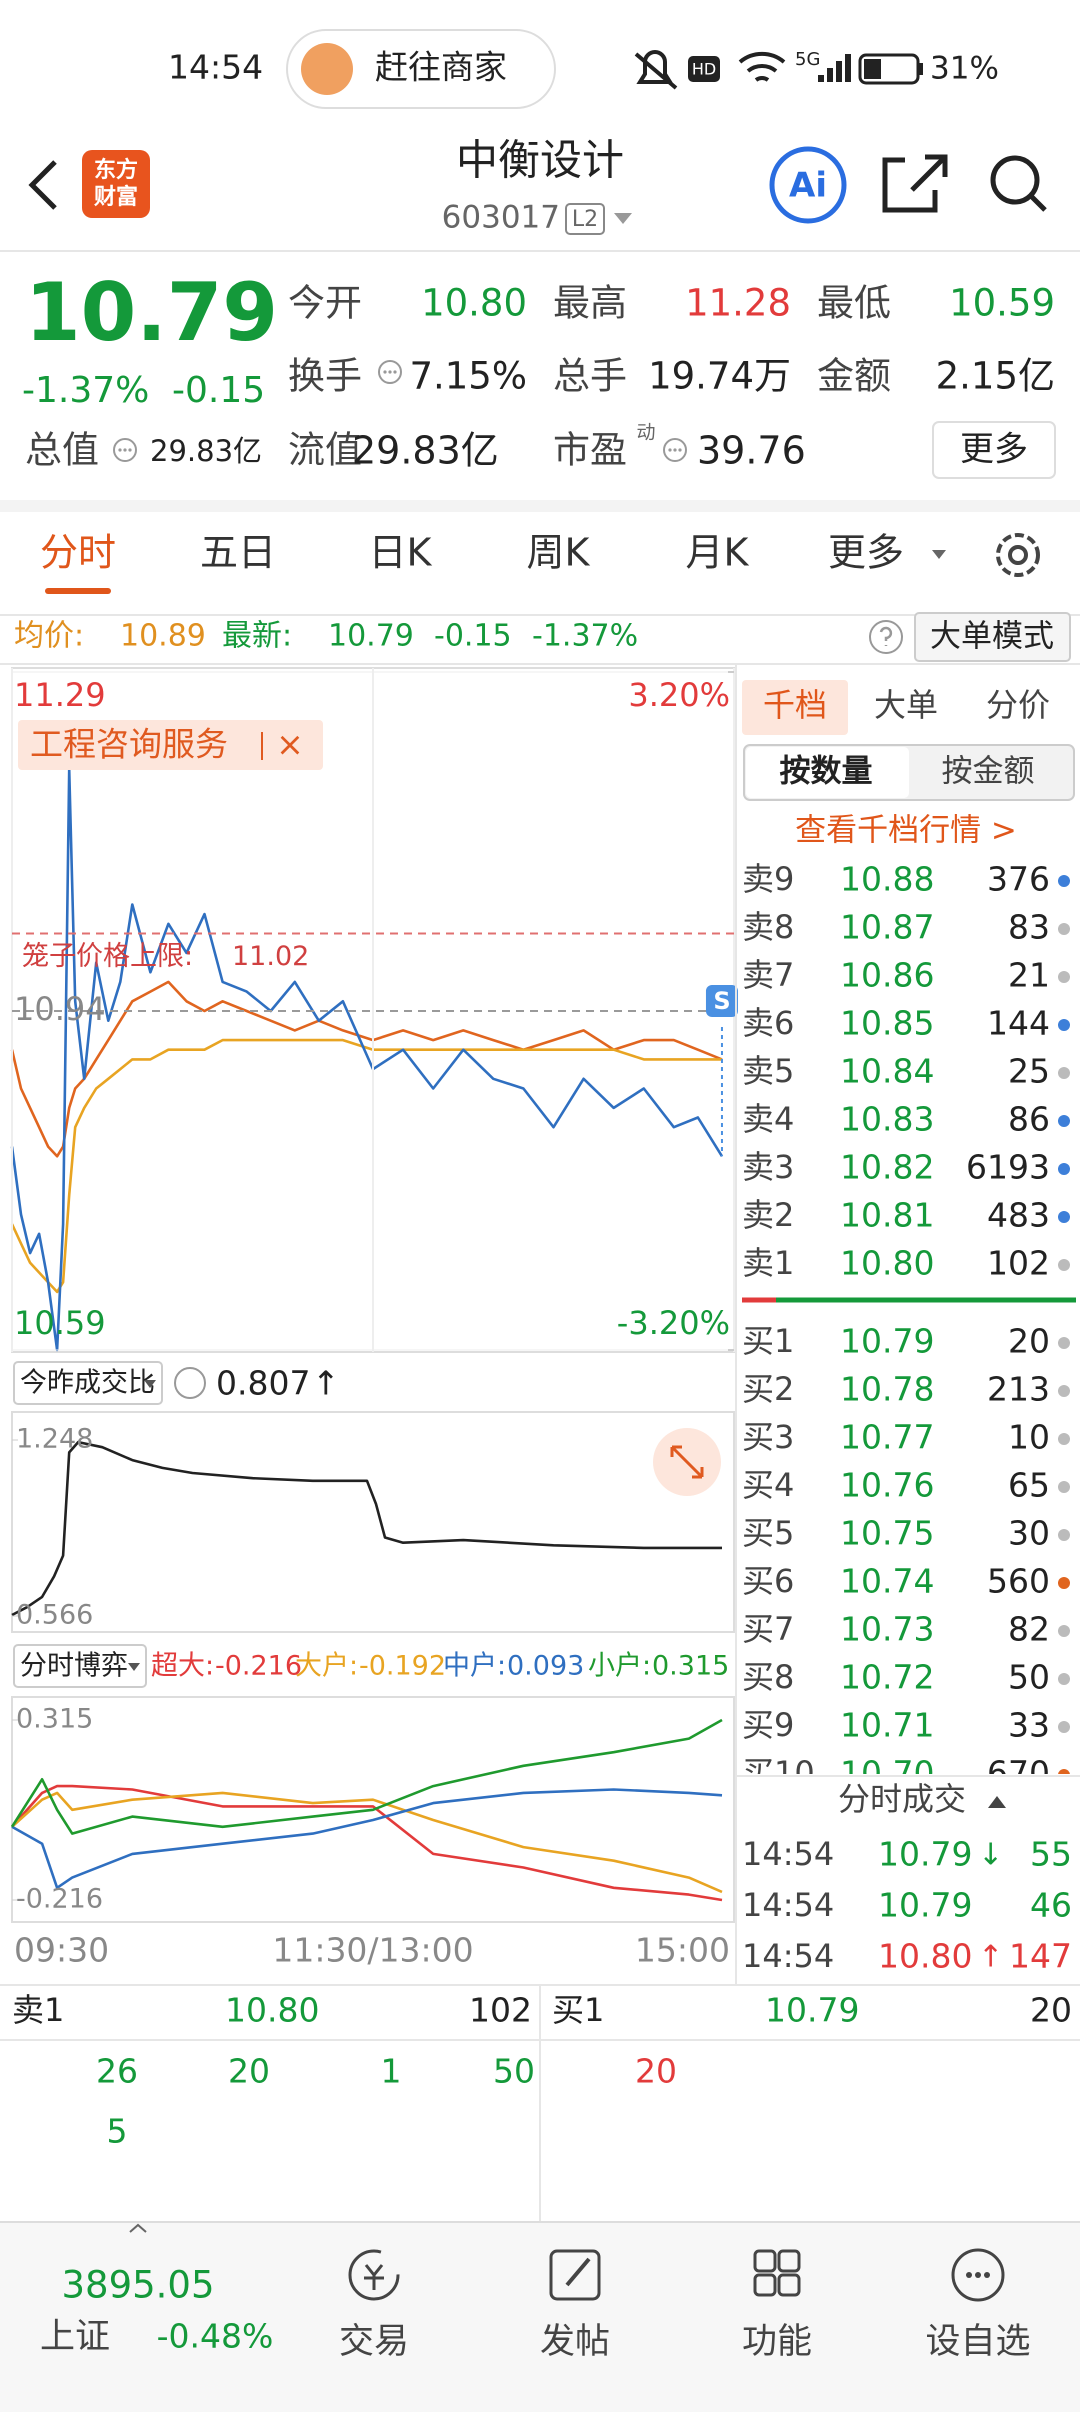  I want to click on tab: 分时, so click(78, 553).